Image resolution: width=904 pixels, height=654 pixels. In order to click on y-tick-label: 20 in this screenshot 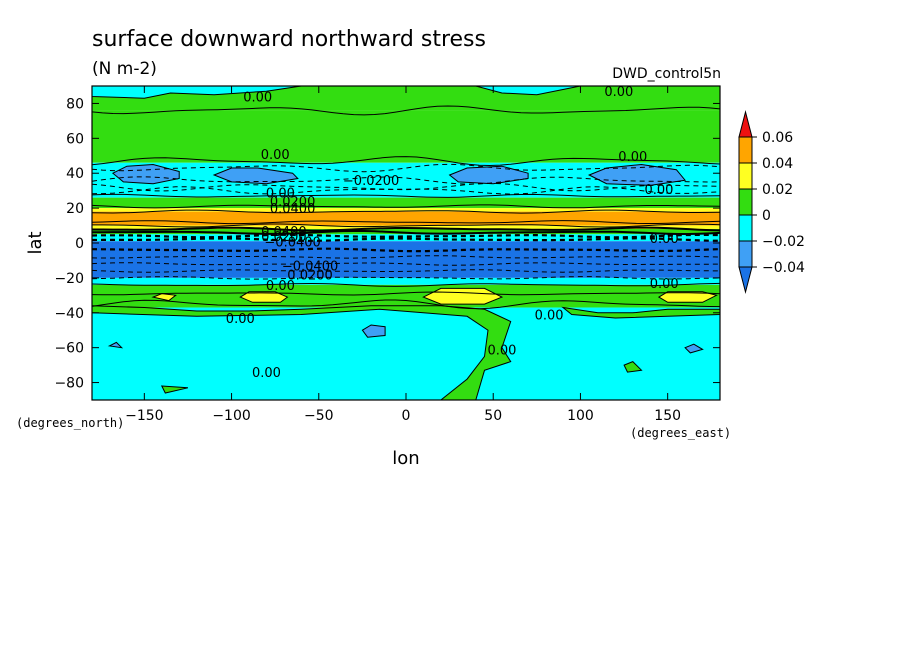, I will do `click(75, 209)`.